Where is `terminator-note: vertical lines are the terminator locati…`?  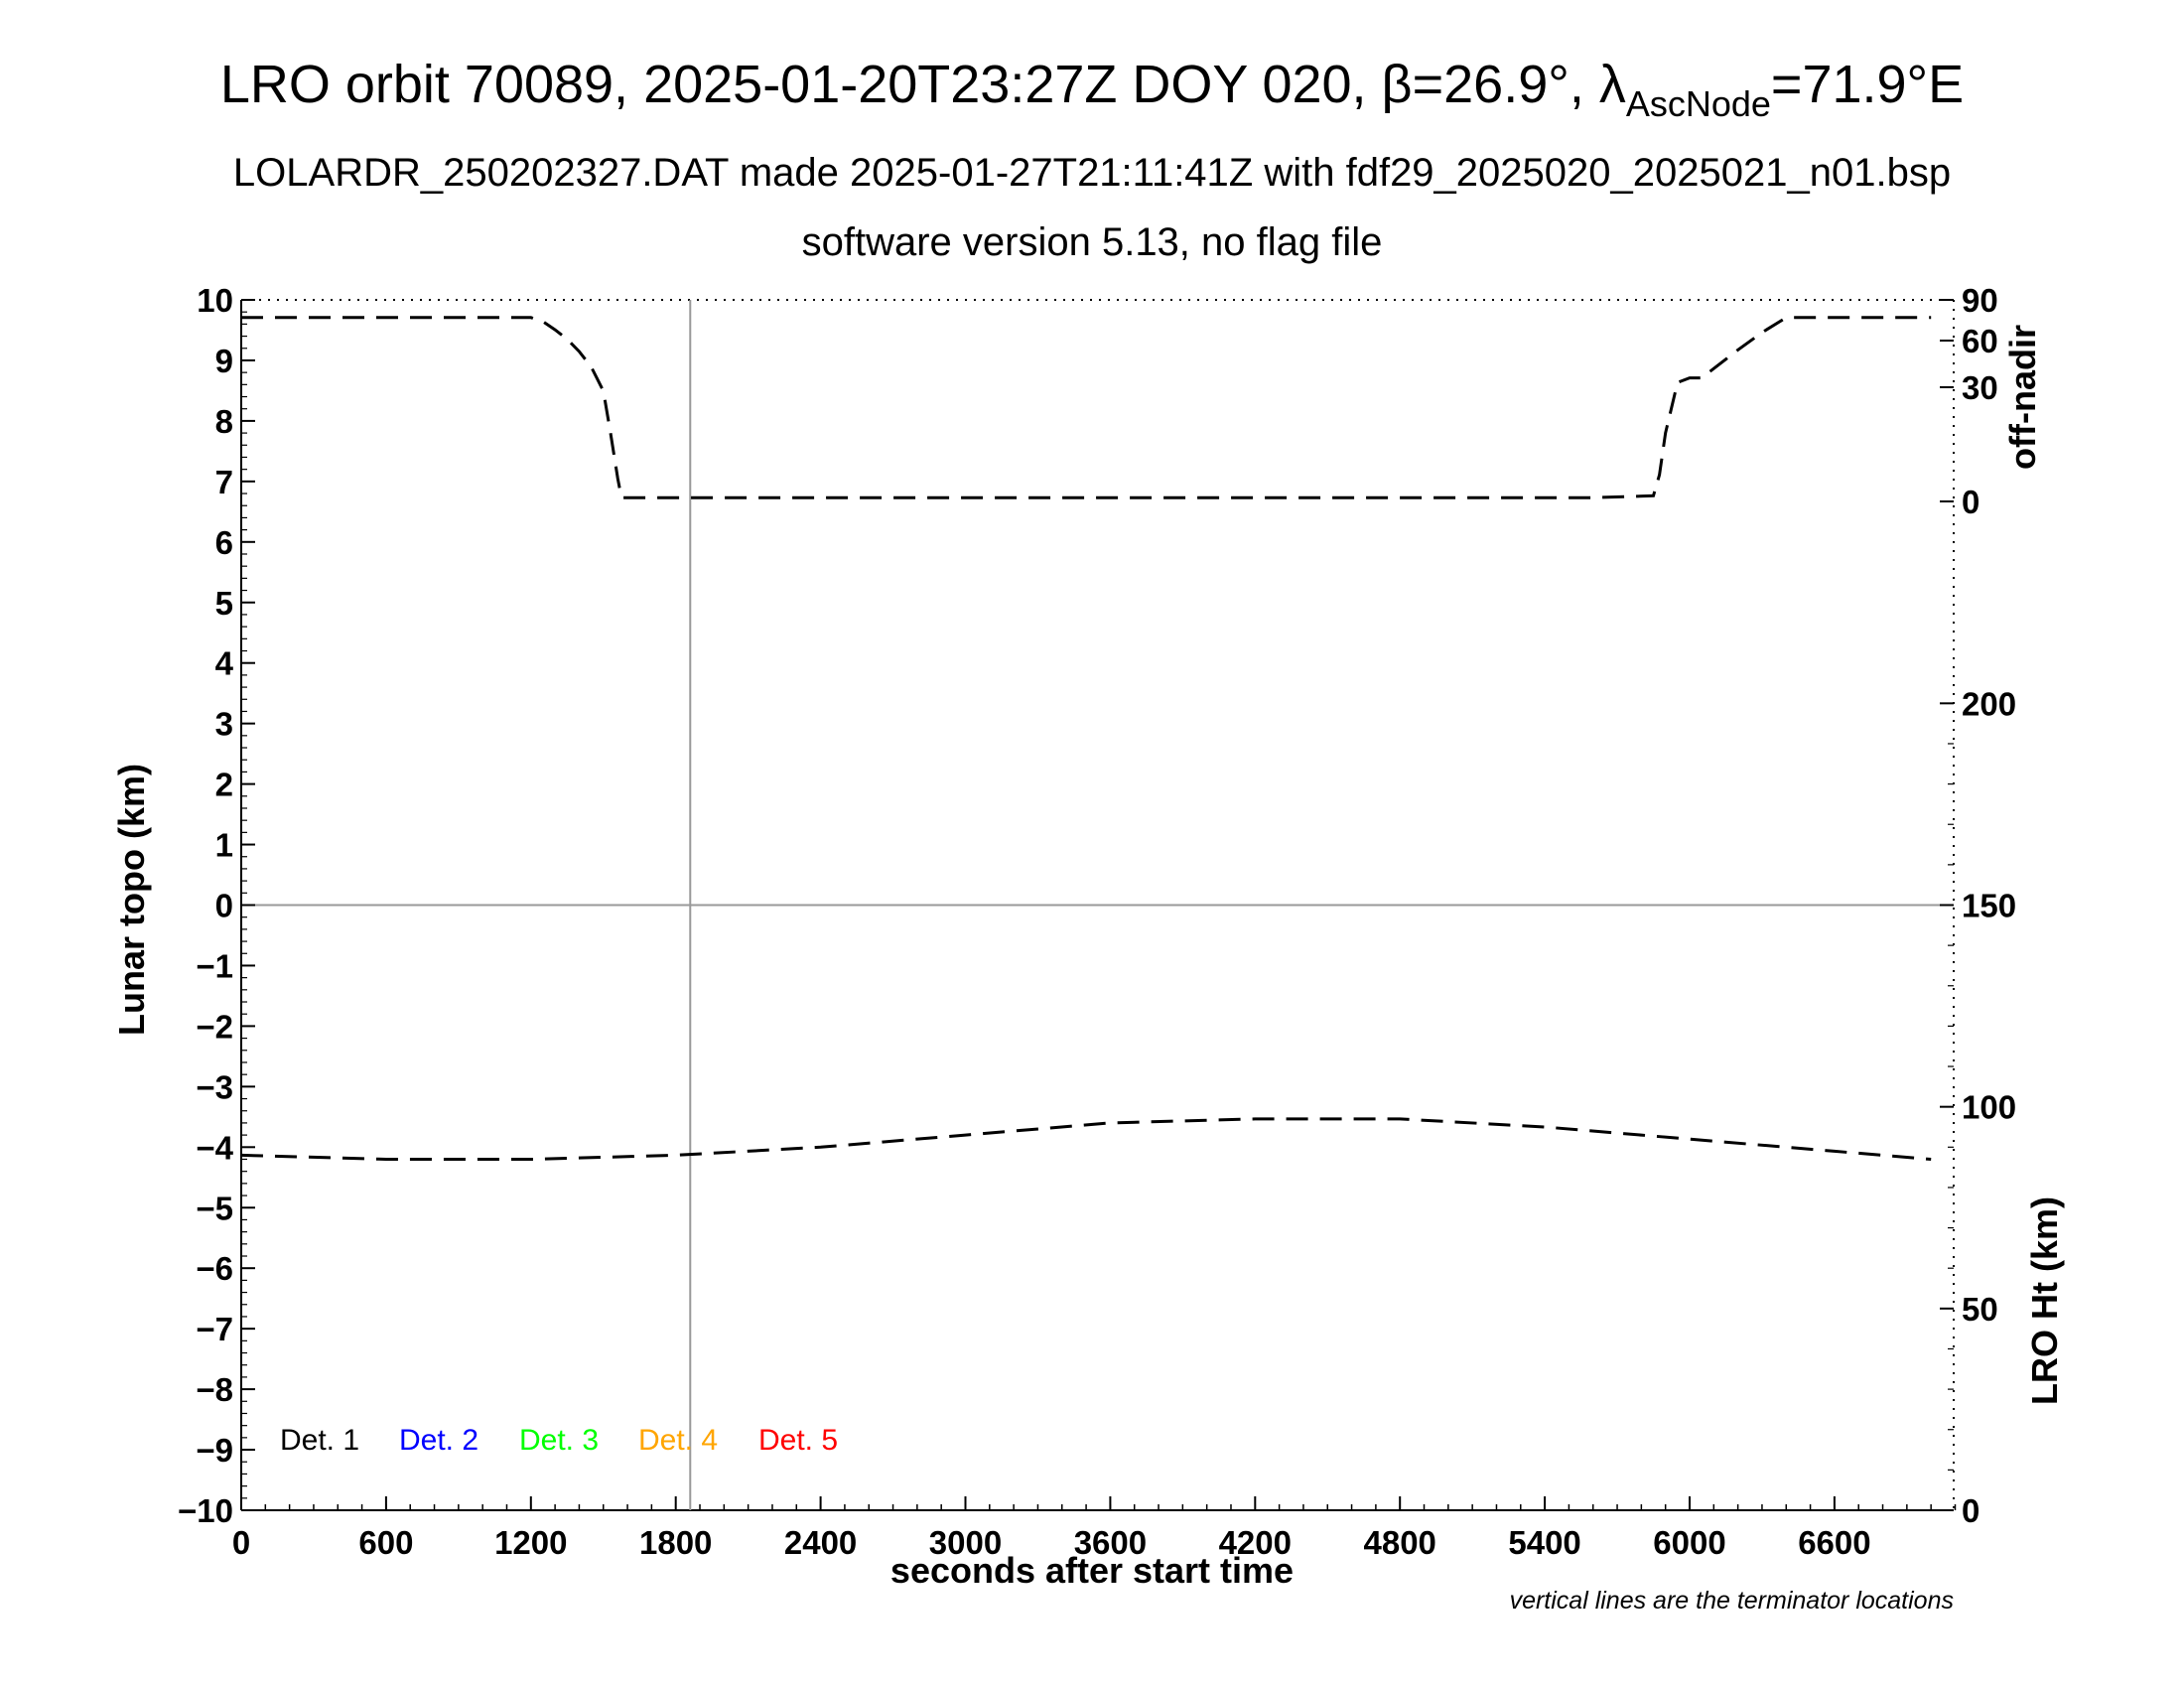 terminator-note: vertical lines are the terminator locati… is located at coordinates (1732, 1601).